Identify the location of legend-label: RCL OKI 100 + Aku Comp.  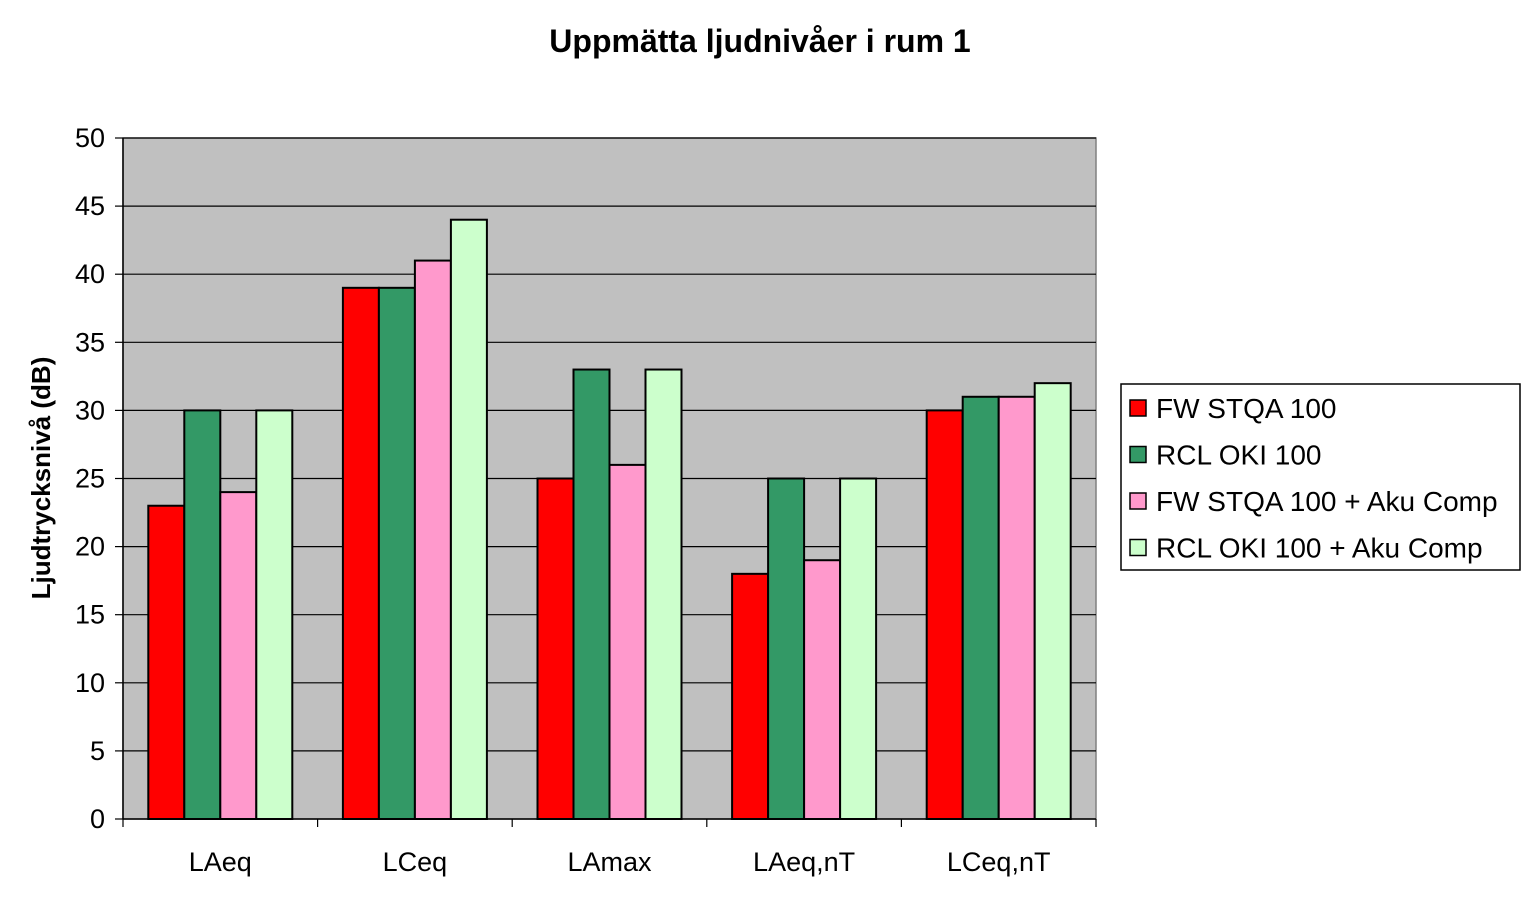
(1319, 548).